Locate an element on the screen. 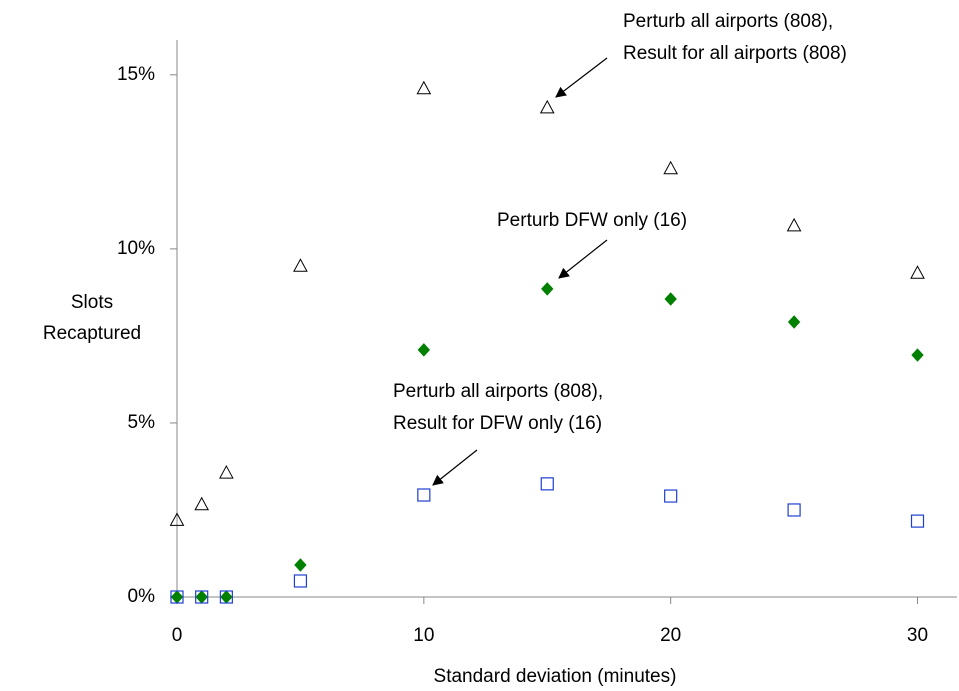 This screenshot has height=691, width=959. y-axis-label: Recaptured is located at coordinates (92, 333).